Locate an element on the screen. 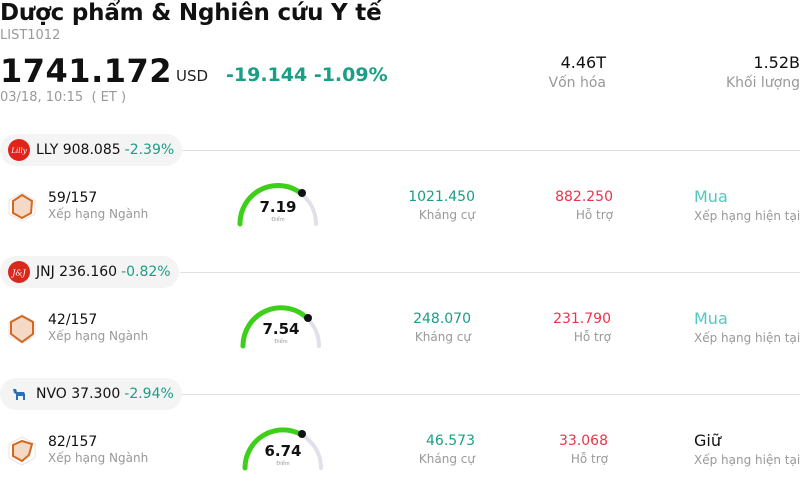 The width and height of the screenshot is (800, 488). score-value: 7.54 is located at coordinates (281, 329).